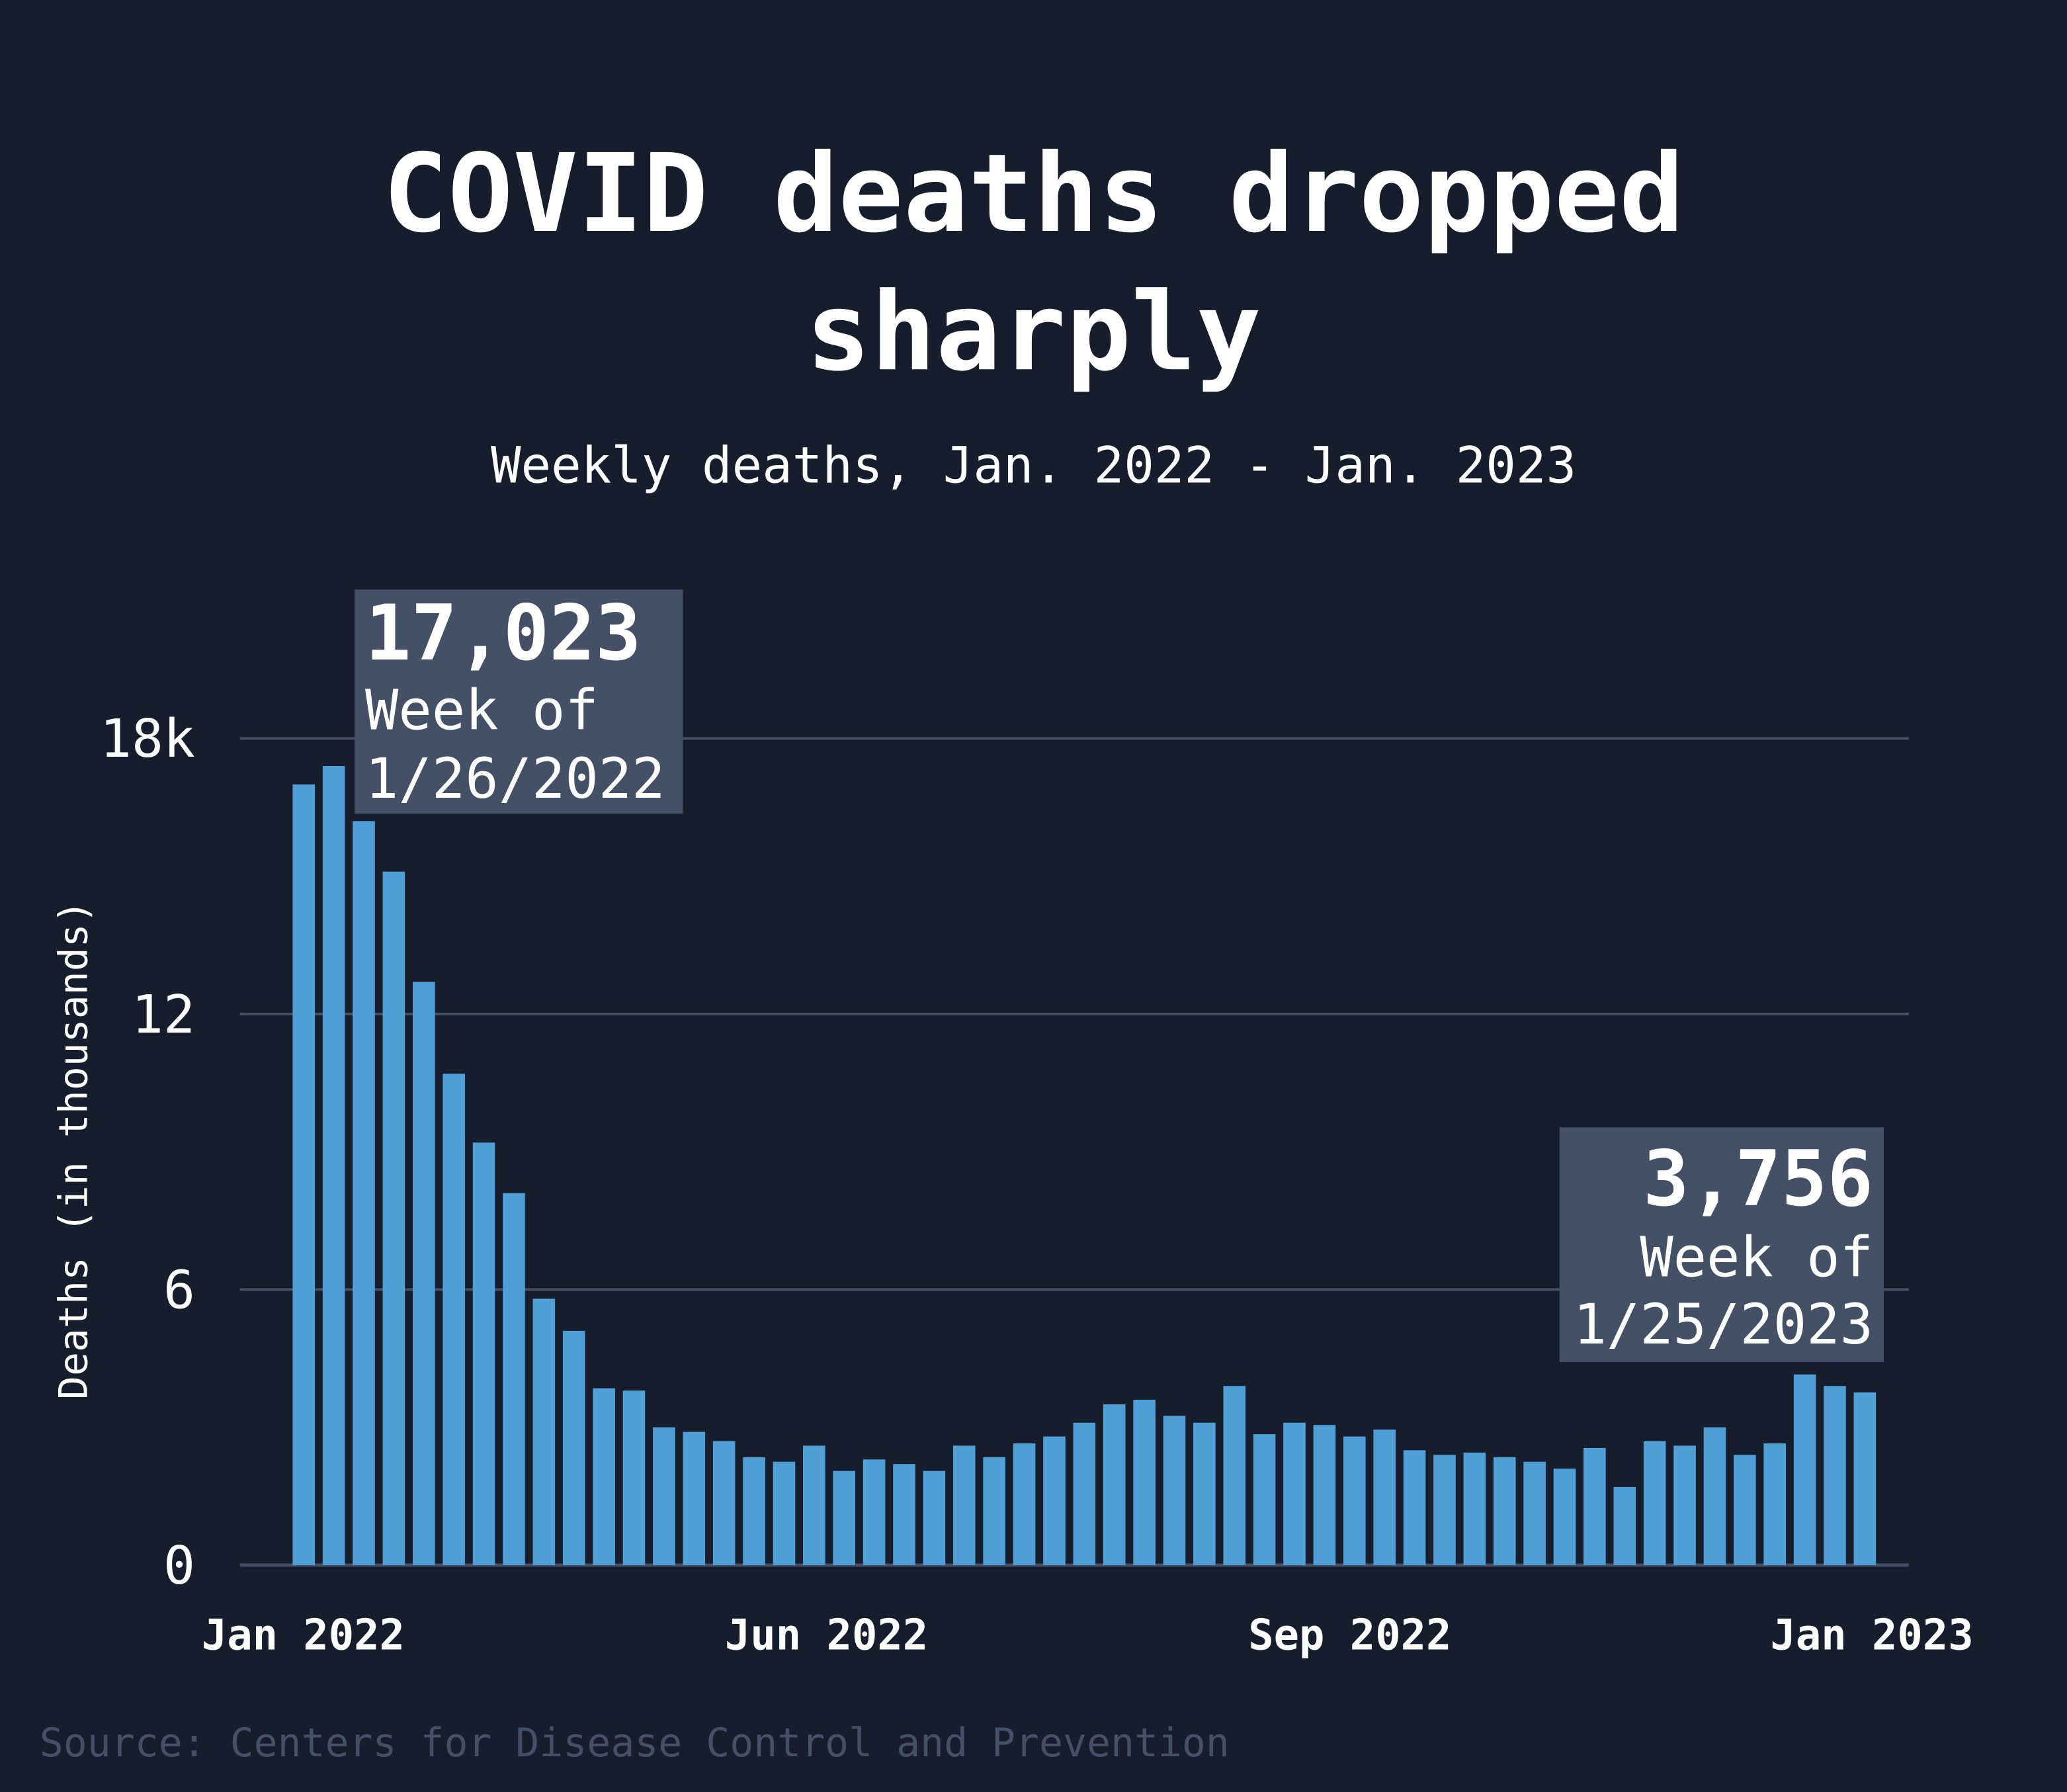 The height and width of the screenshot is (1792, 2067). What do you see at coordinates (179, 1289) in the screenshot?
I see `y-tick-label: 6` at bounding box center [179, 1289].